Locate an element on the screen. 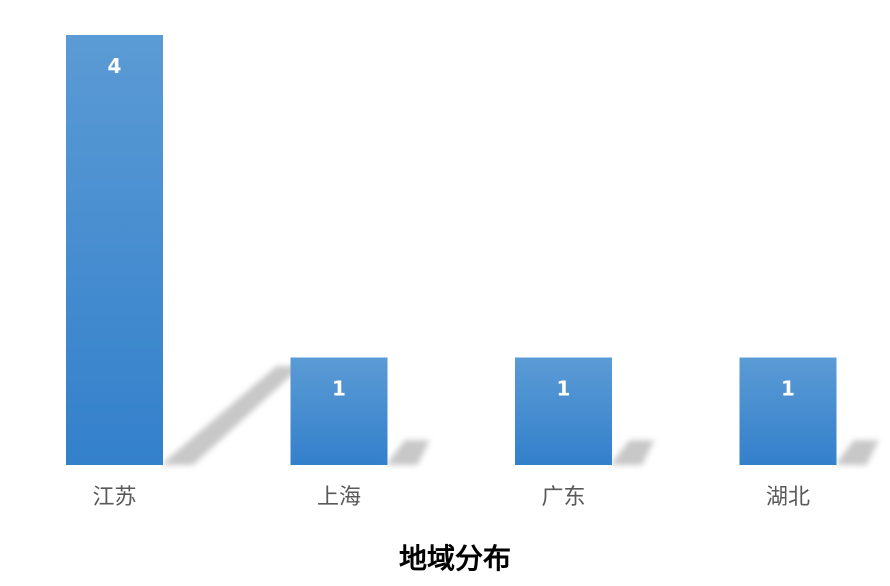 The width and height of the screenshot is (890, 586). bar-江苏 is located at coordinates (114, 250).